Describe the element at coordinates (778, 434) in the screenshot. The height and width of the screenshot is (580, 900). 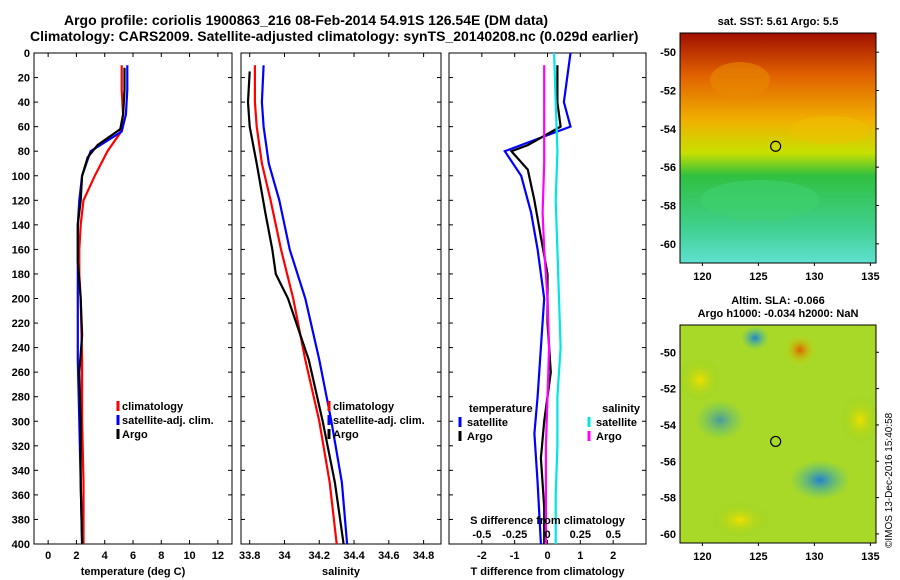
I see `sla-map-frame` at that location.